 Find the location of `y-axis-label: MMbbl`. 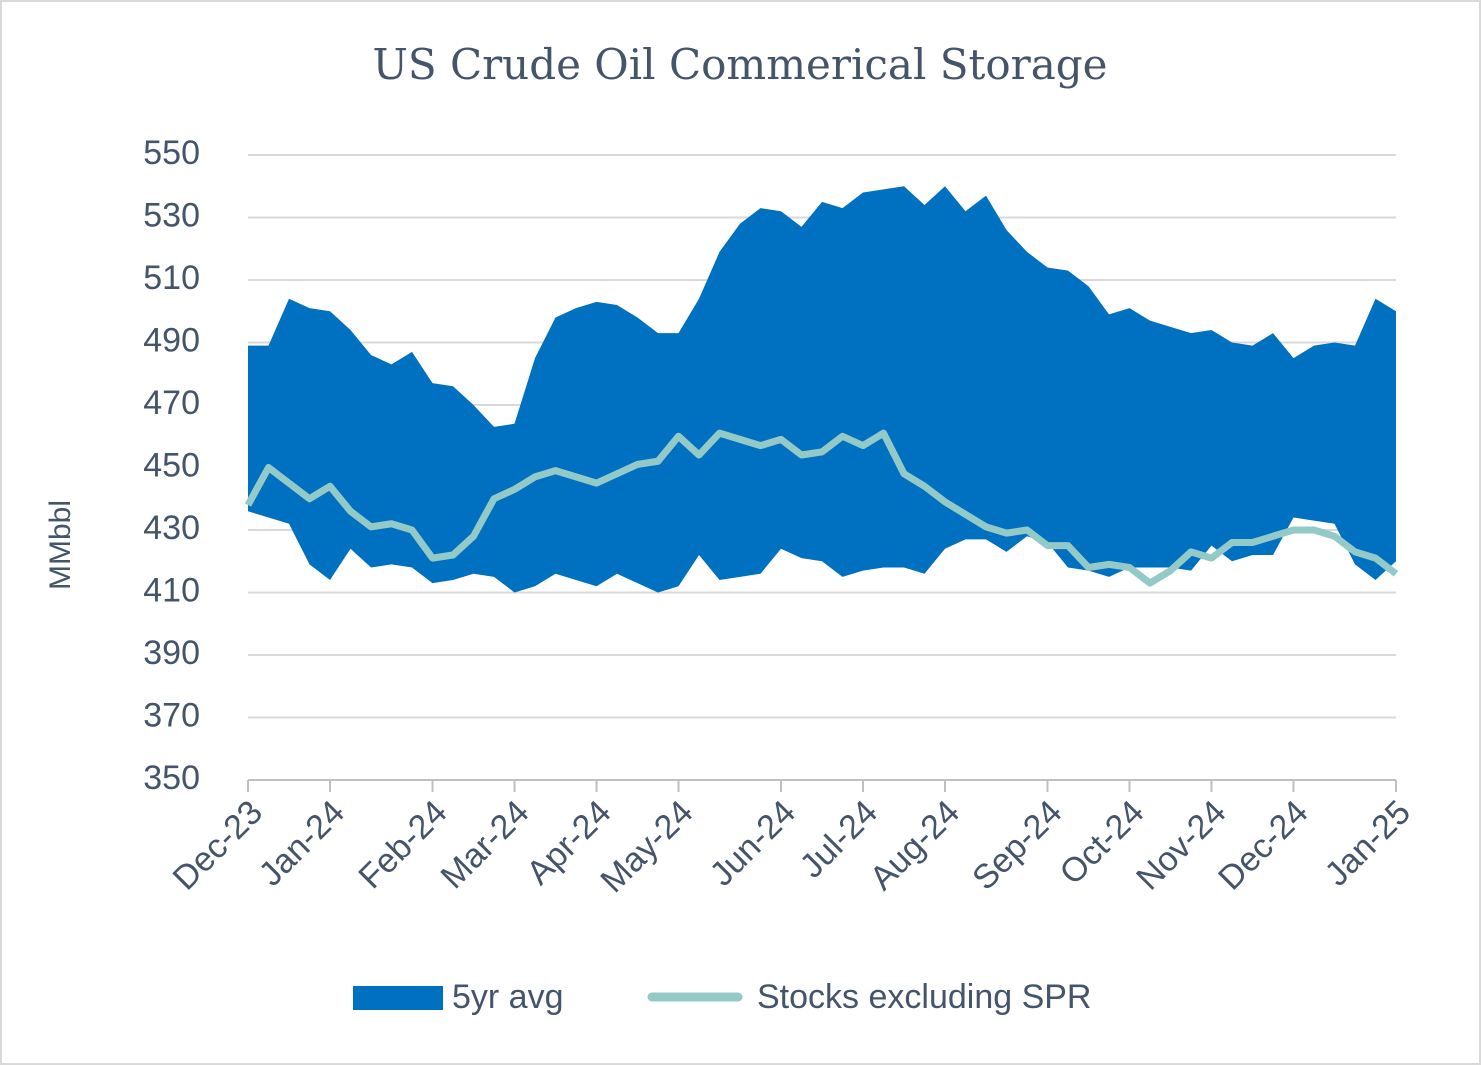

y-axis-label: MMbbl is located at coordinates (60, 545).